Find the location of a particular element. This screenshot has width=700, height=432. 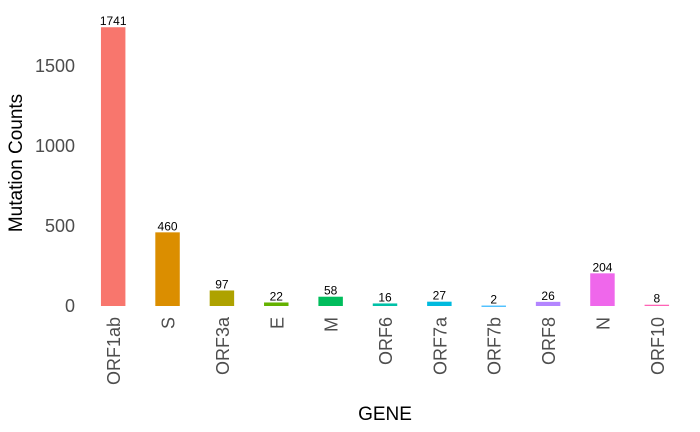

x-tick-label-n: N is located at coordinates (603, 323).